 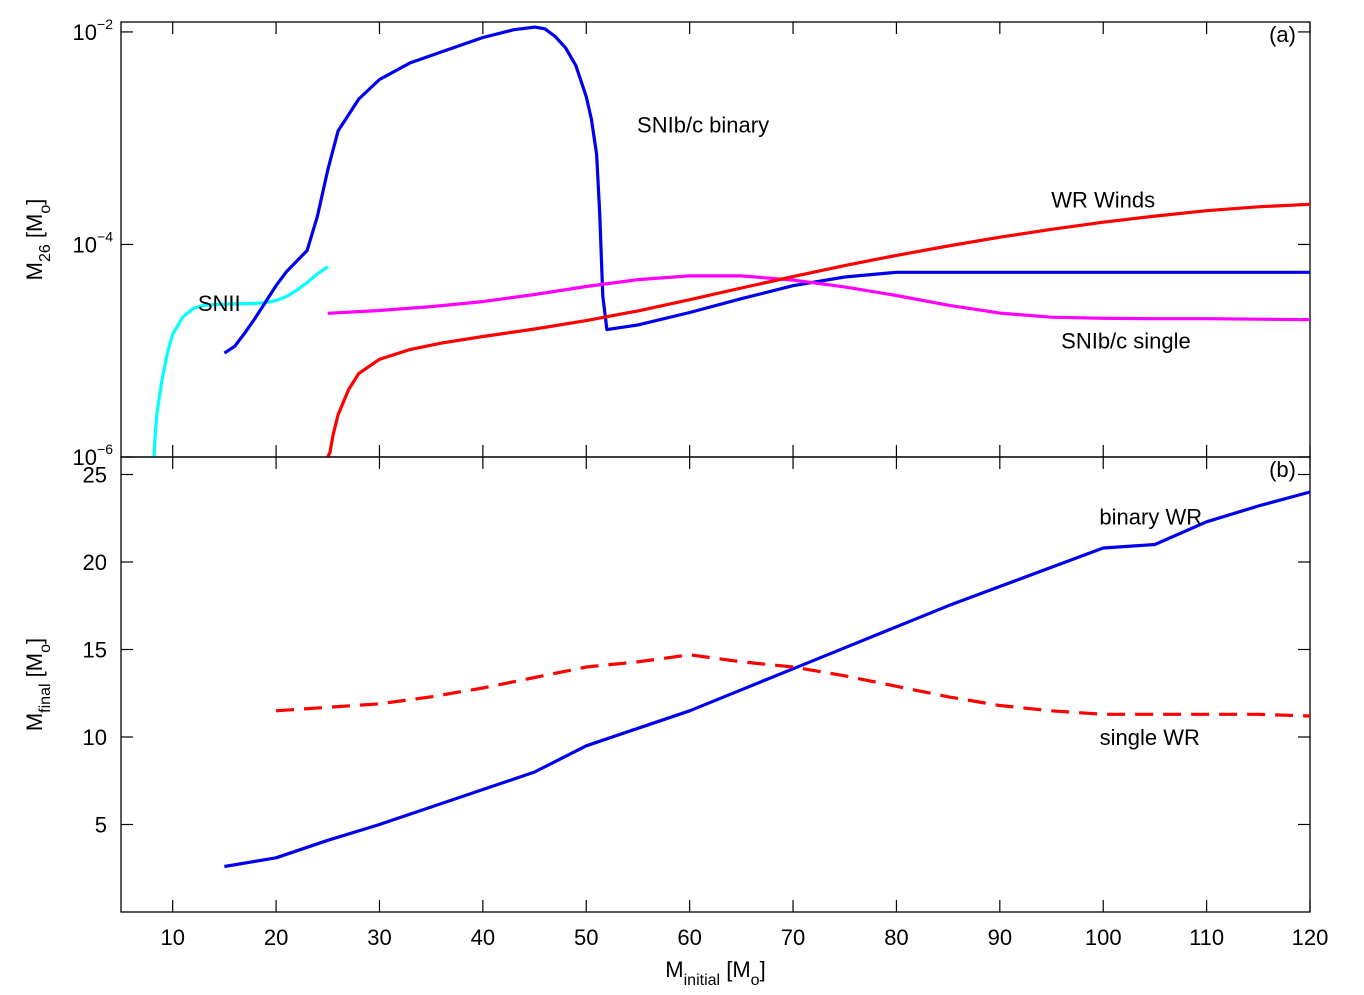 What do you see at coordinates (586, 937) in the screenshot?
I see `x-tick-label: 50` at bounding box center [586, 937].